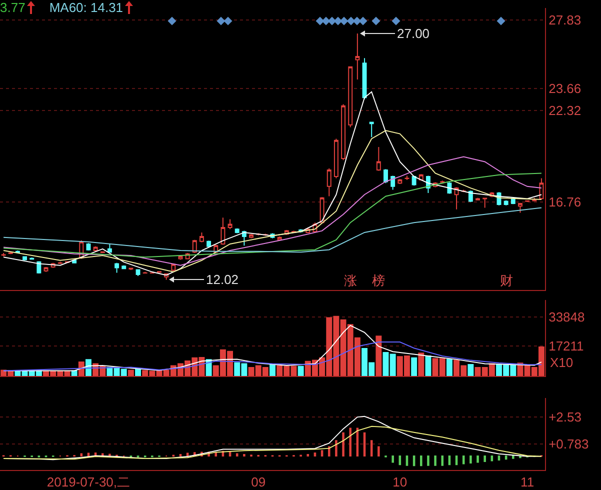 This screenshot has height=490, width=601. What do you see at coordinates (565, 88) in the screenshot?
I see `y-tick-label: 23.66` at bounding box center [565, 88].